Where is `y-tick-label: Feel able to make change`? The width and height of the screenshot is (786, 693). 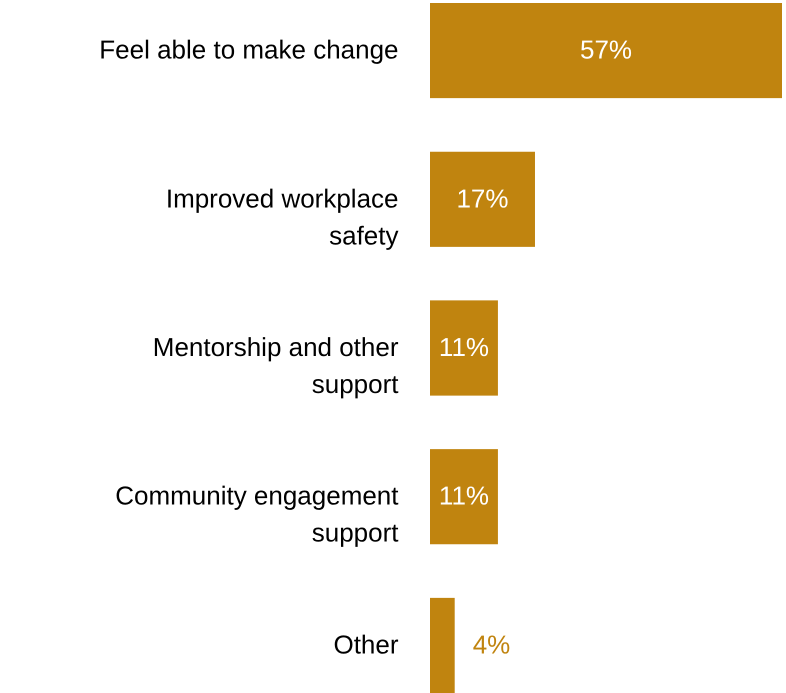
y-tick-label: Feel able to make change is located at coordinates (248, 49).